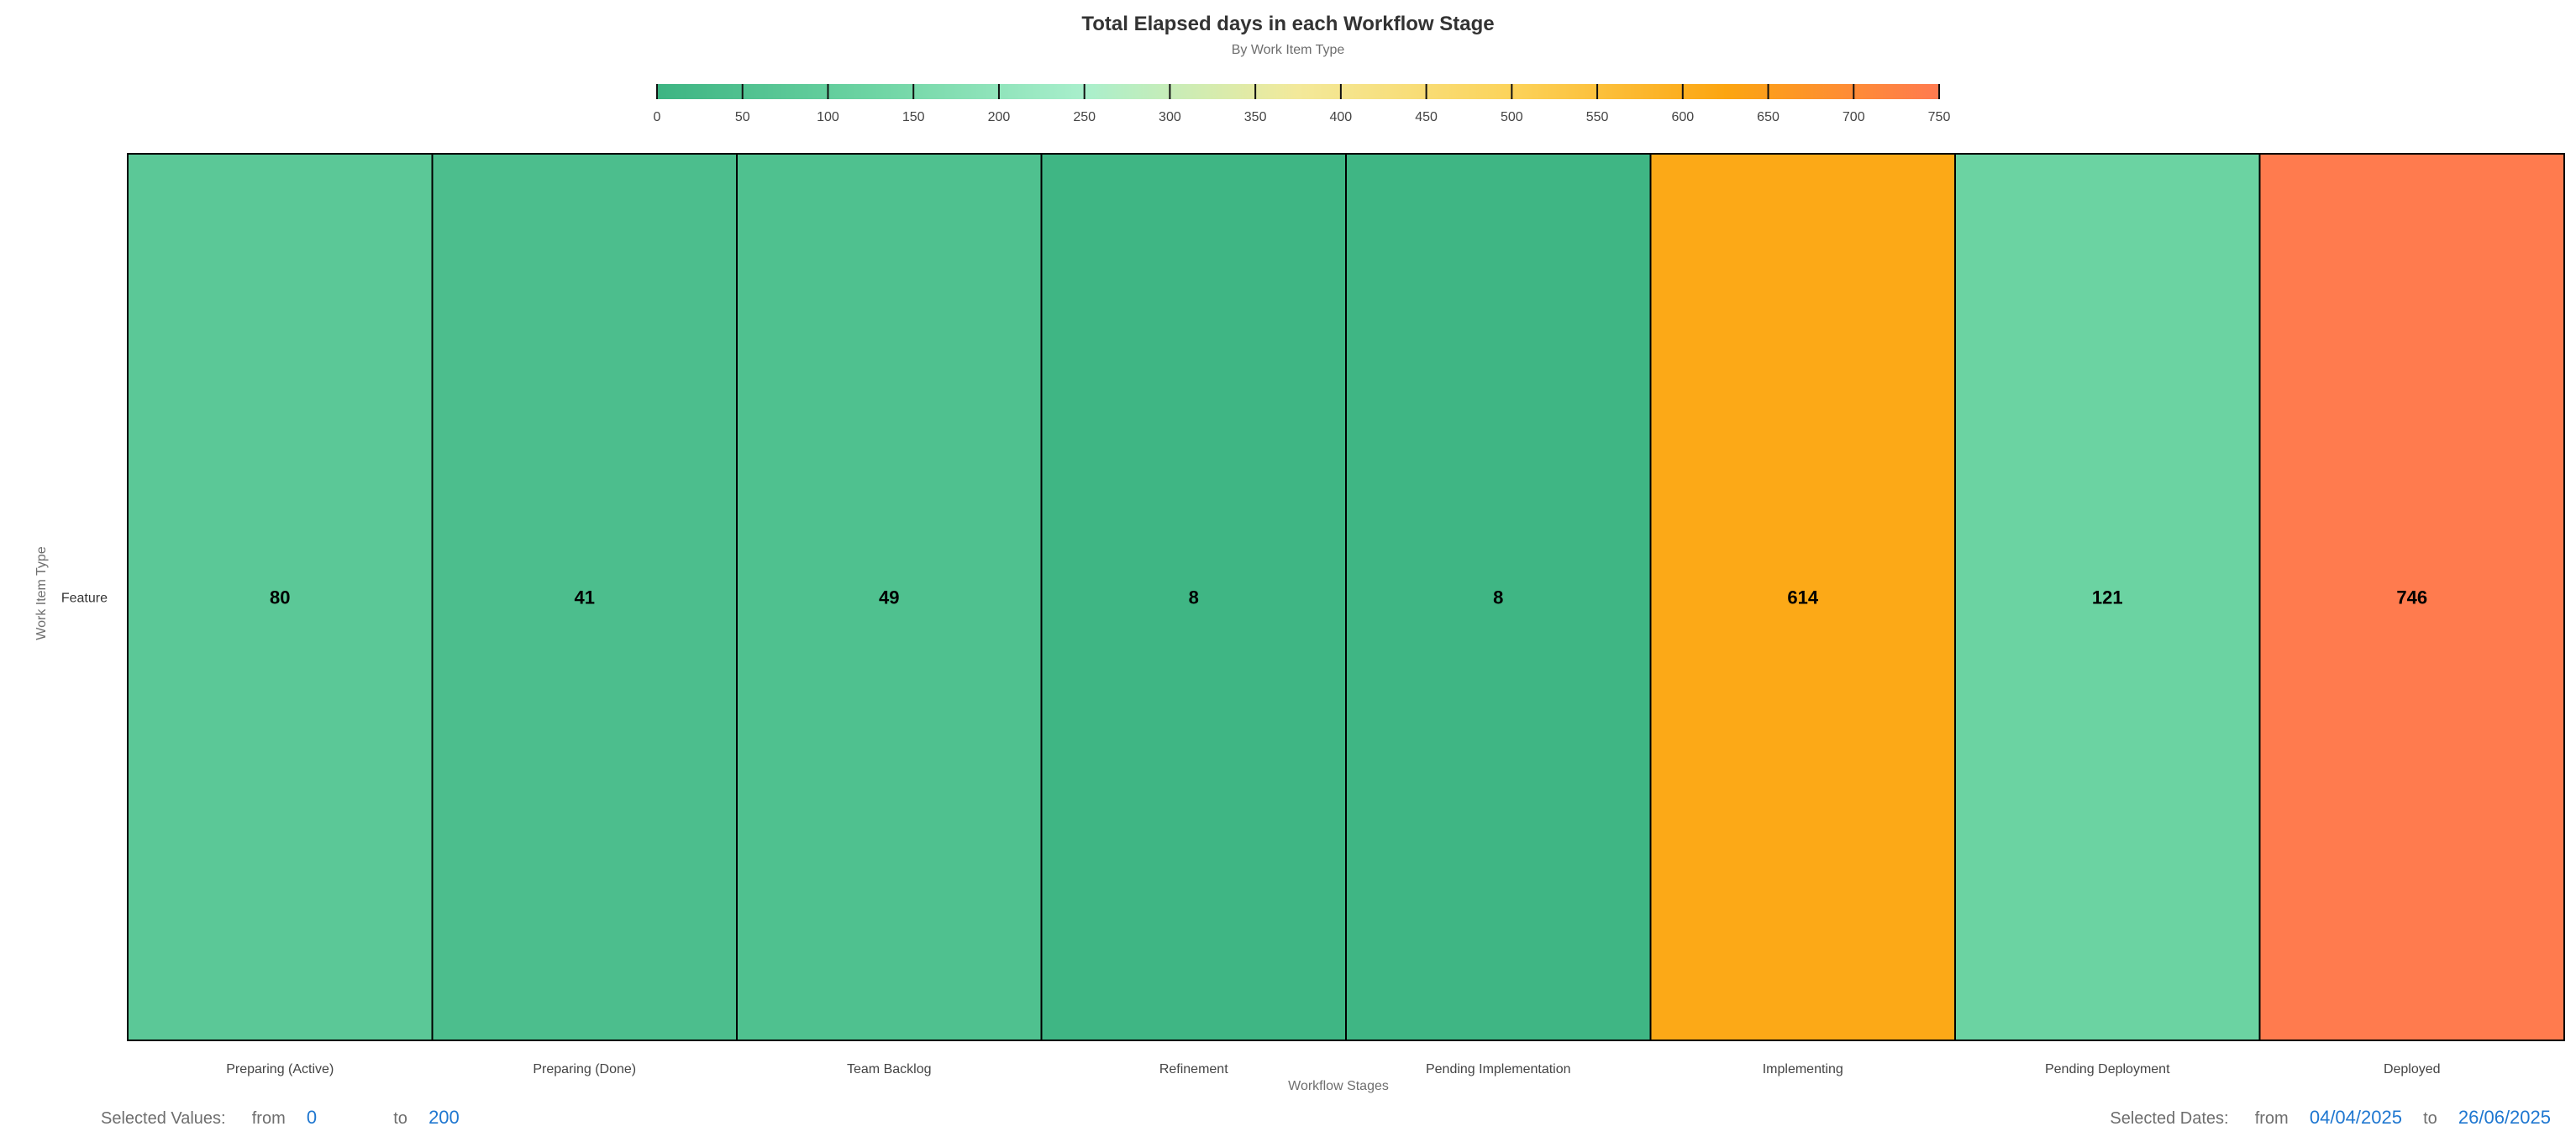  What do you see at coordinates (280, 1069) in the screenshot?
I see `x-axis-tick-label: Preparing (Active)` at bounding box center [280, 1069].